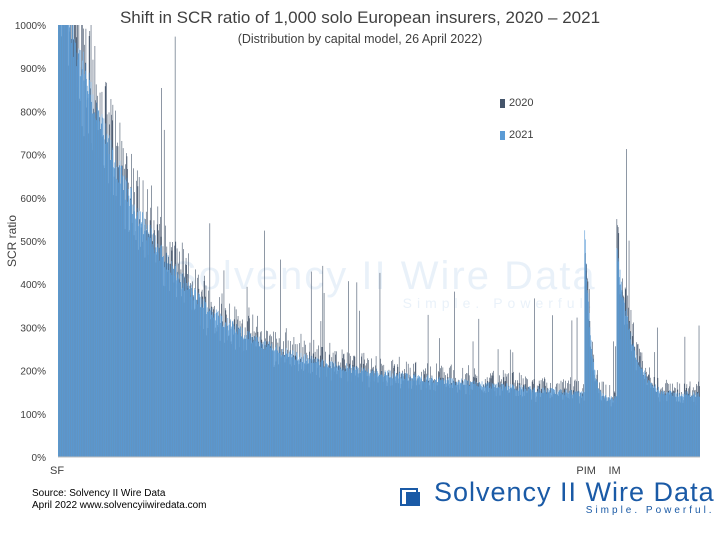 Image resolution: width=720 pixels, height=540 pixels. Describe the element at coordinates (30, 26) in the screenshot. I see `y-tick-label: 1000%` at that location.